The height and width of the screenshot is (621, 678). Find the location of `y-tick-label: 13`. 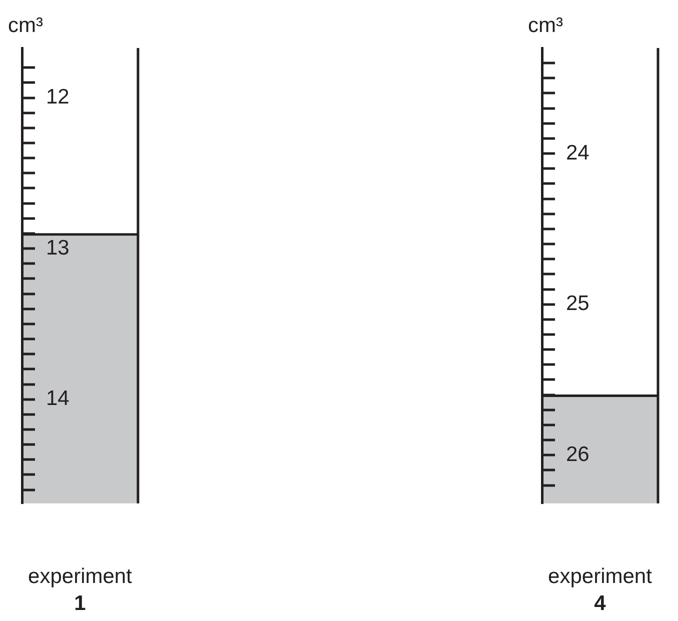

y-tick-label: 13 is located at coordinates (58, 248).